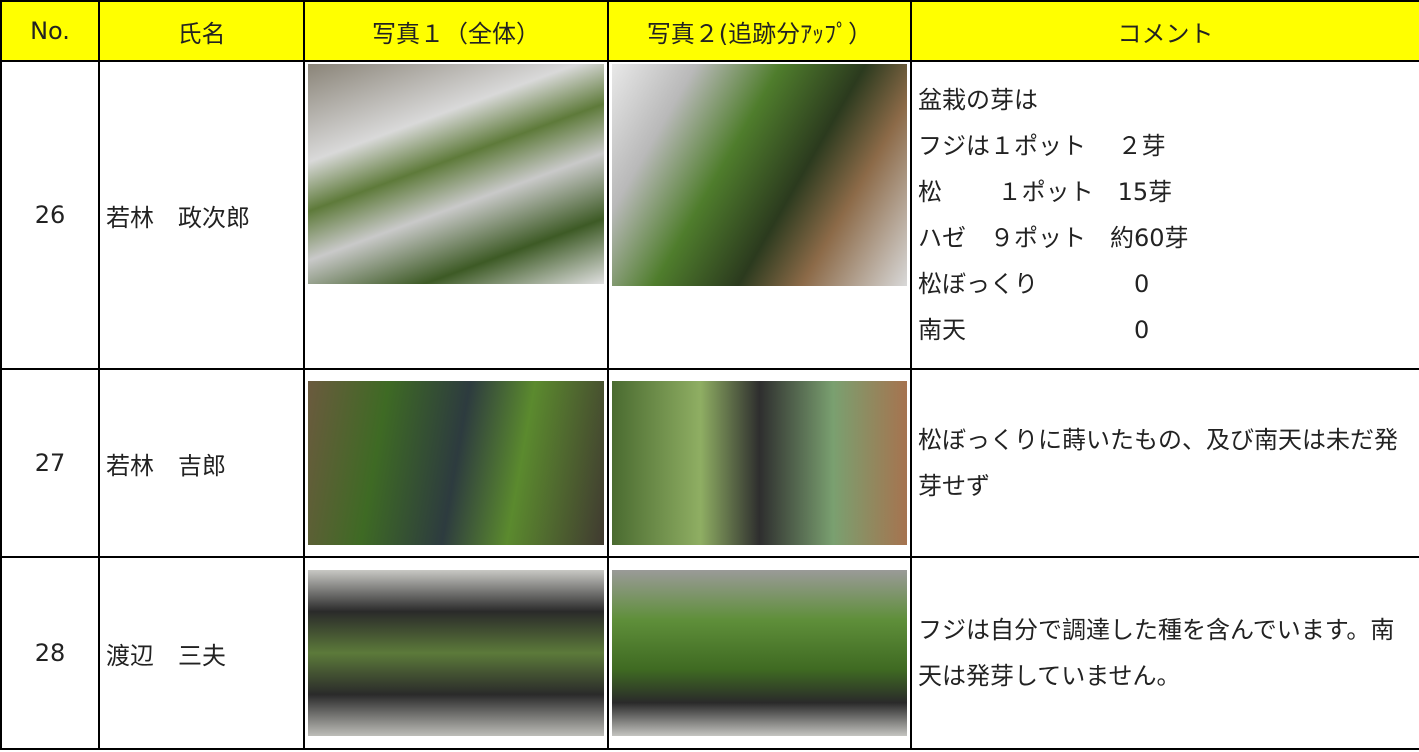  Describe the element at coordinates (1164, 31) in the screenshot. I see `header-cell: コメント` at that location.